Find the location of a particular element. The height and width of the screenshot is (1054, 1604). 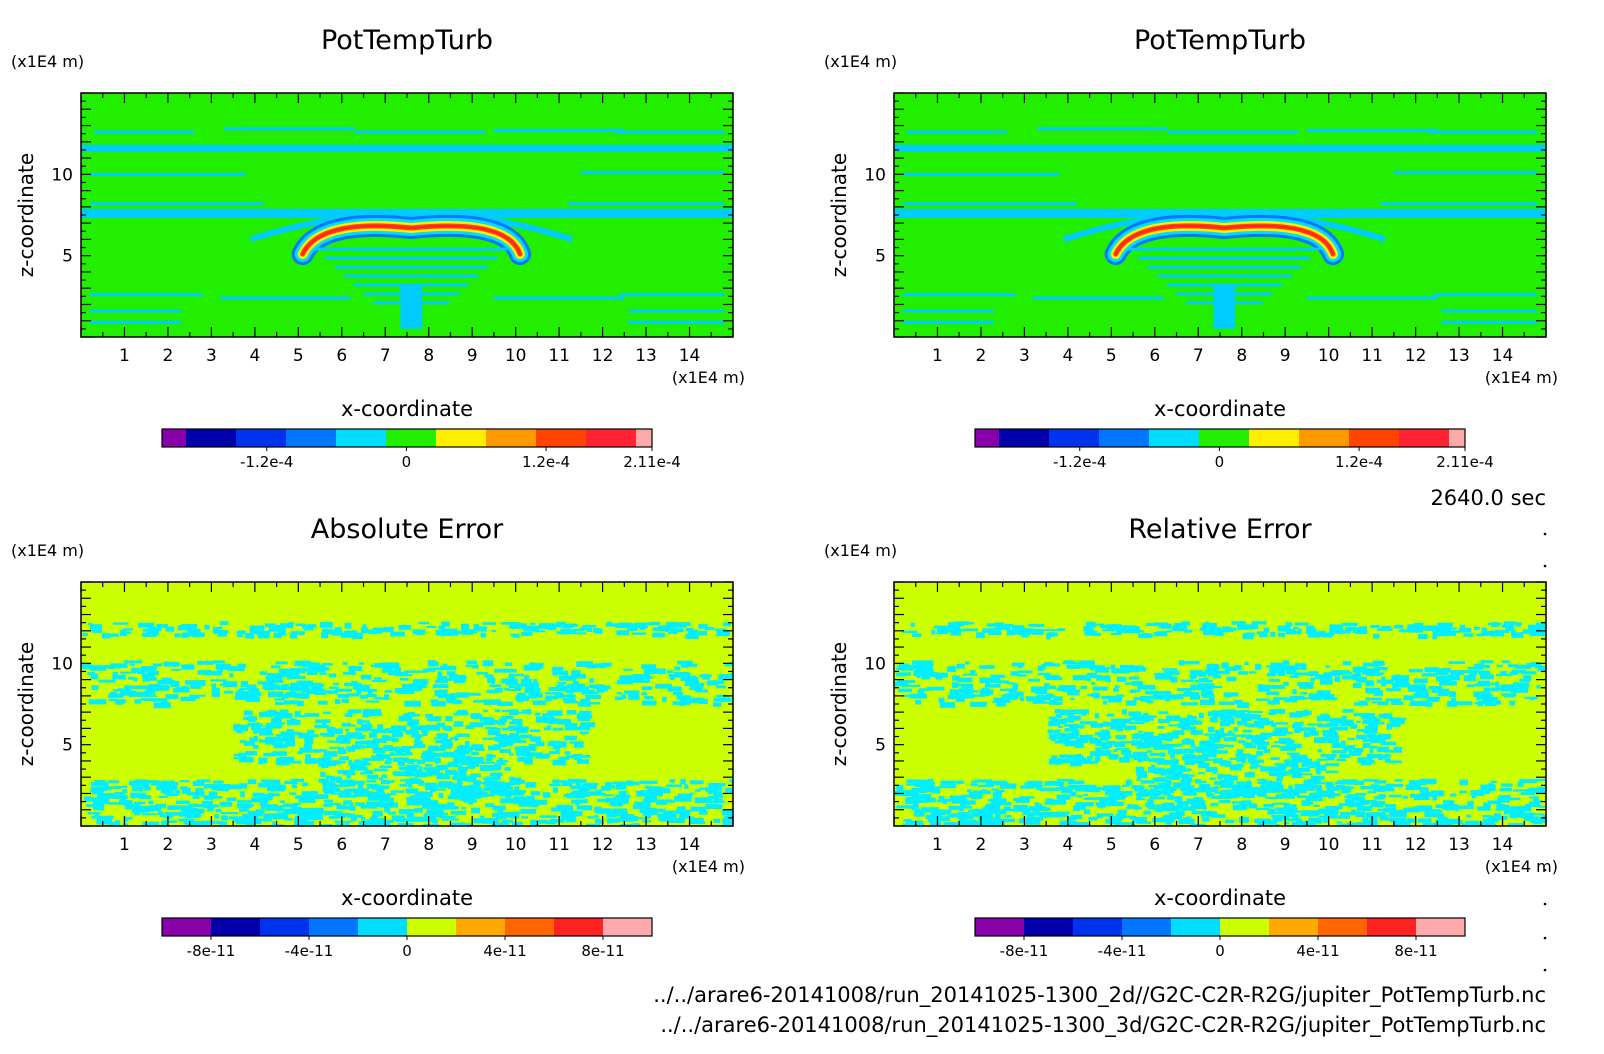

x-tick-label: 2 is located at coordinates (981, 845).